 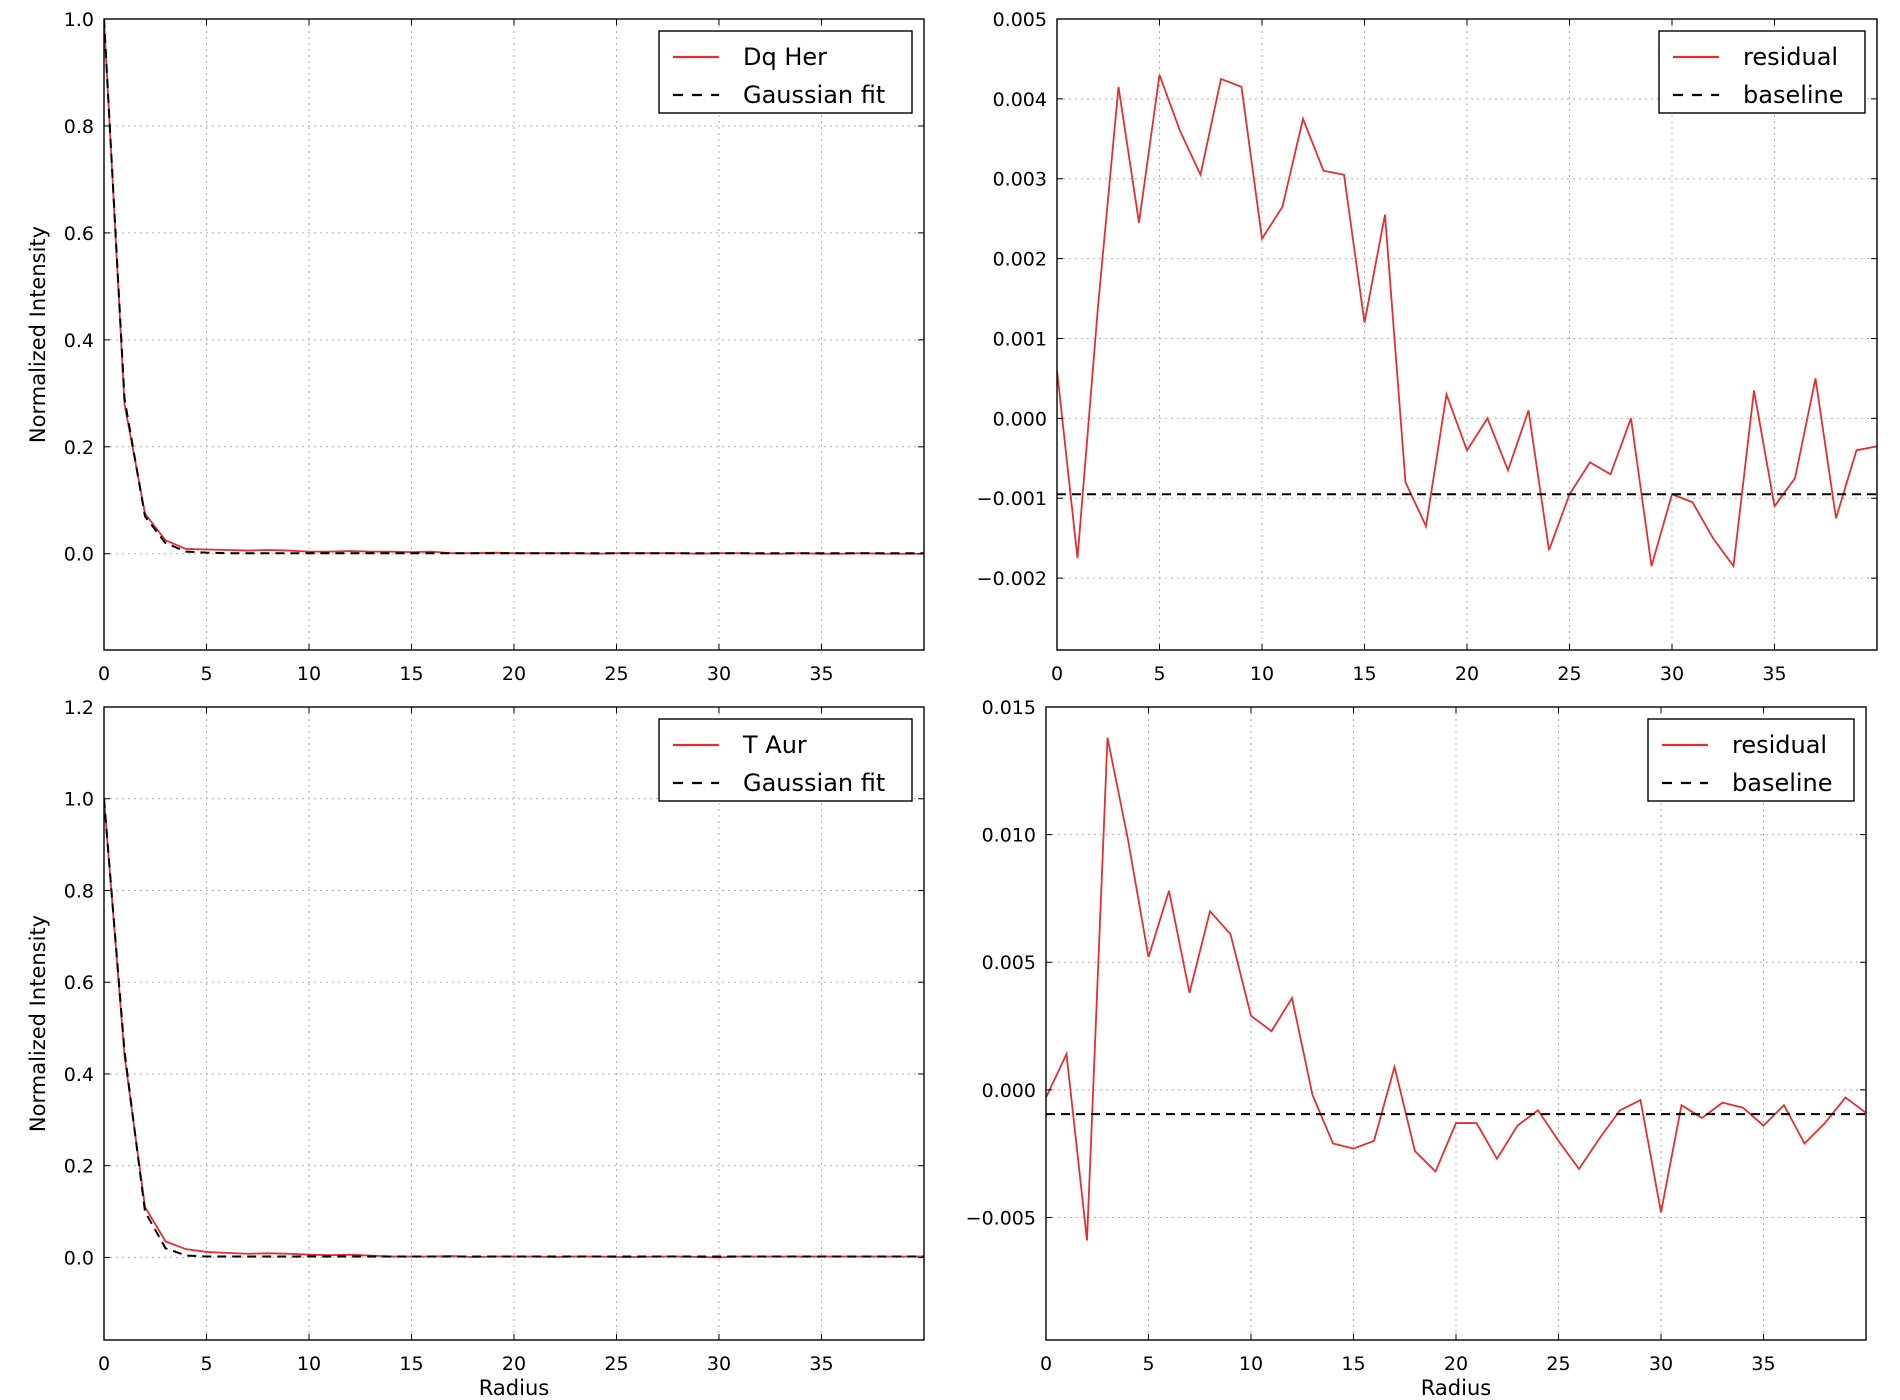 I want to click on y-tick-label: −0.002, so click(x=1012, y=579).